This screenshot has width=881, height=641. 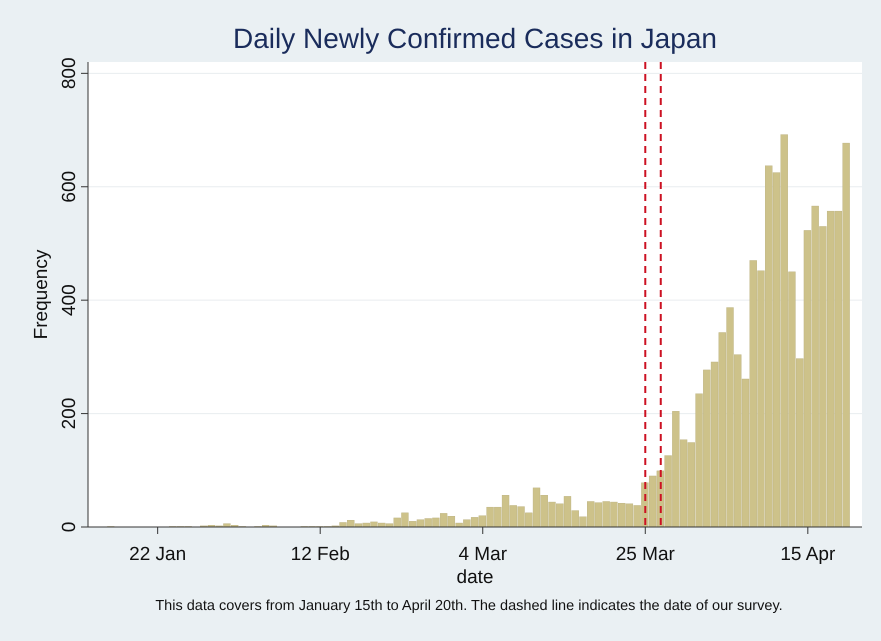 I want to click on text: This data covers from January 15th to April 20th. The dashed line indicates the date of our survey., so click(x=469, y=606).